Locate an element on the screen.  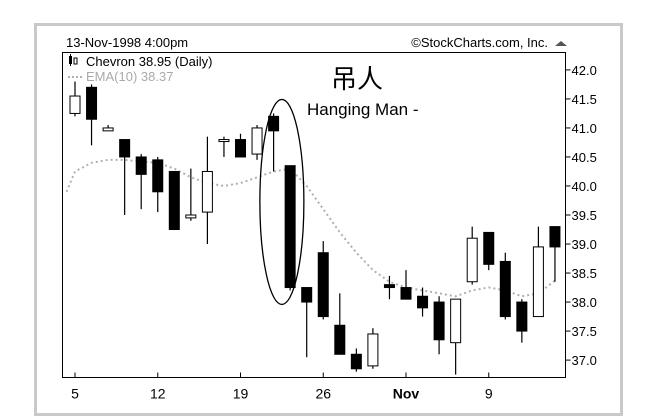
legend: Chevron 38.95 (Daily) EMA(10) 38.37 is located at coordinates (140, 69).